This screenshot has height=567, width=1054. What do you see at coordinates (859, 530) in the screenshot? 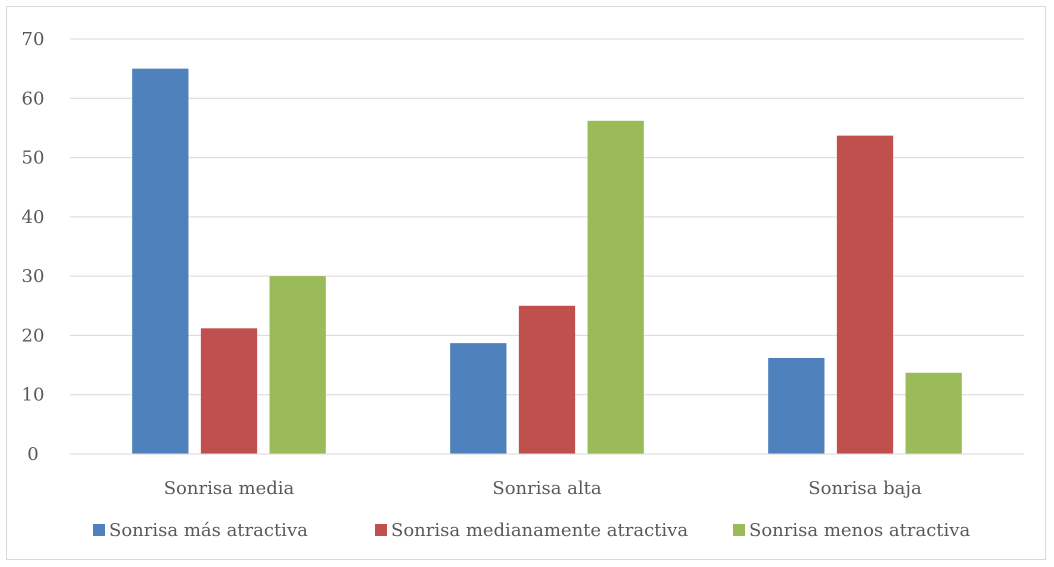
I see `legend-label: Sonrisa menos atractiva` at bounding box center [859, 530].